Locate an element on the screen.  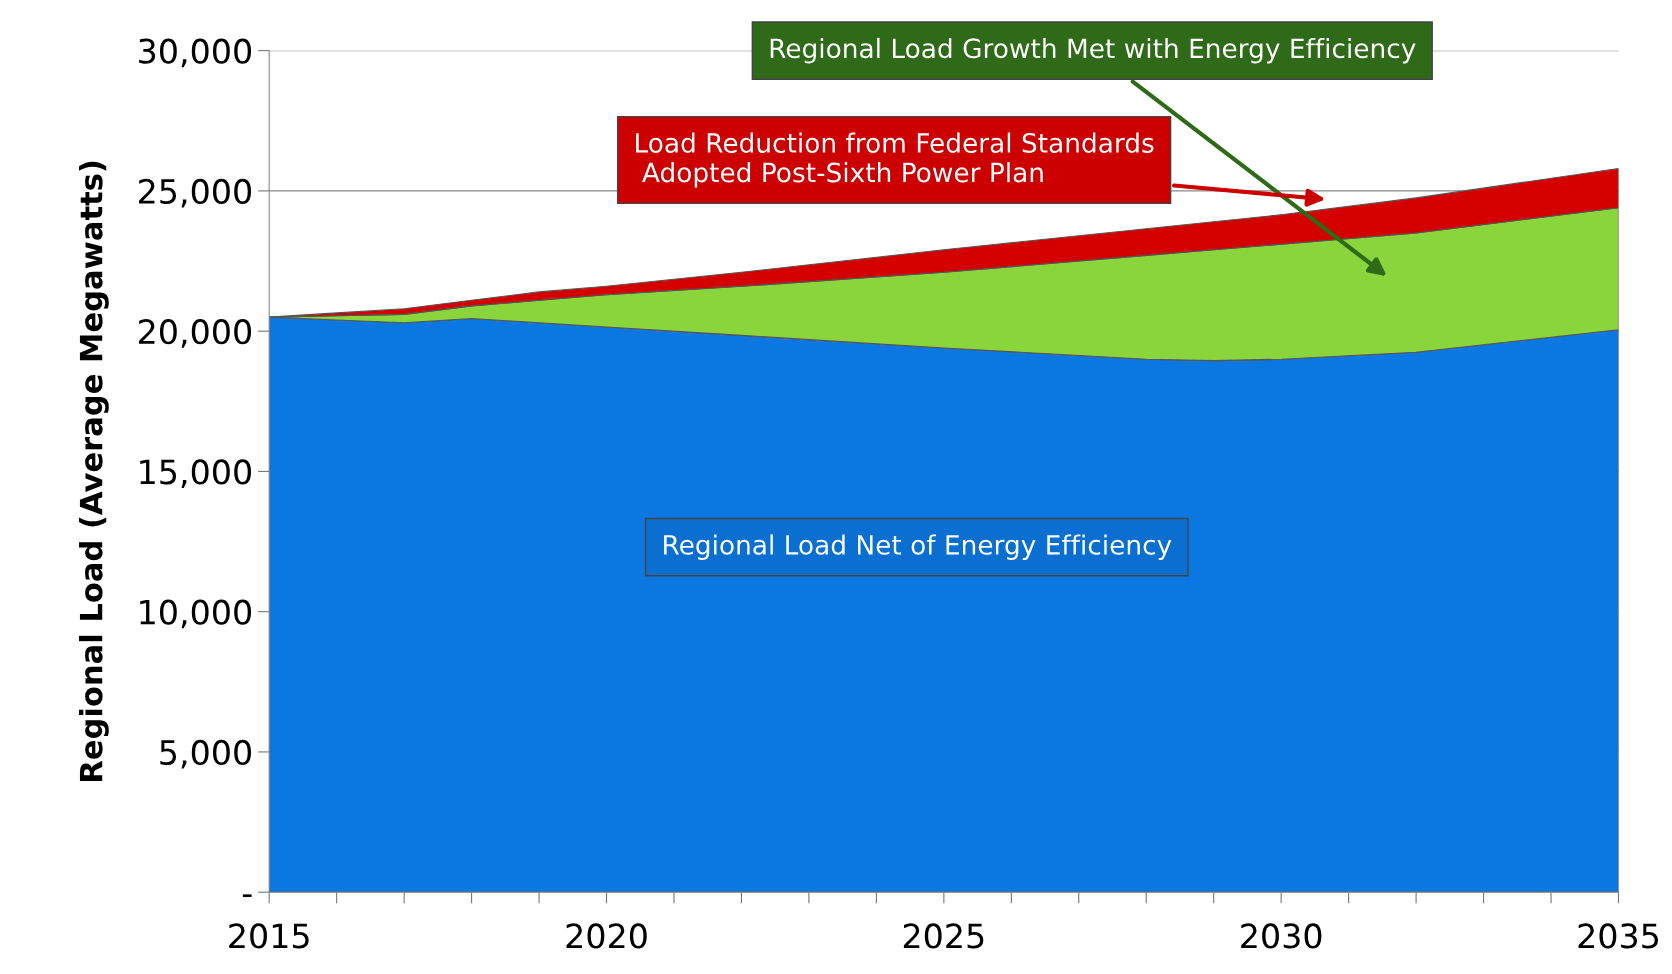
y-tick-label: 20,000 is located at coordinates (195, 333).